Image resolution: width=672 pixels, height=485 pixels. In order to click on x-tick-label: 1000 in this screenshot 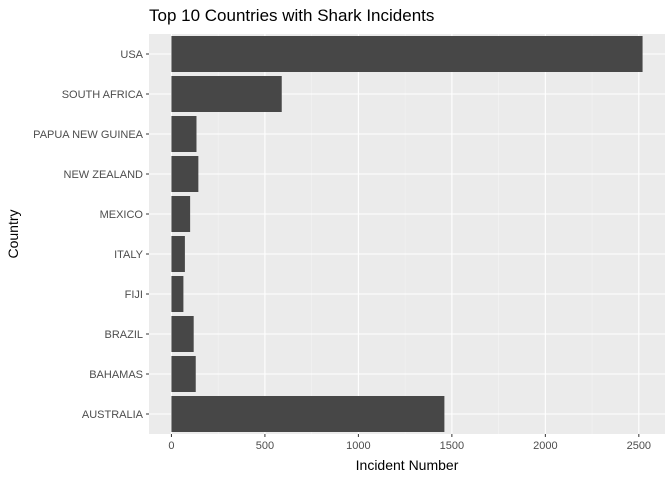, I will do `click(358, 446)`.